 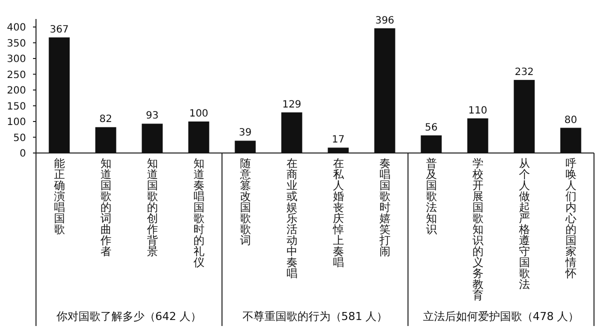 I want to click on y-tick-label: 400, so click(x=16, y=28).